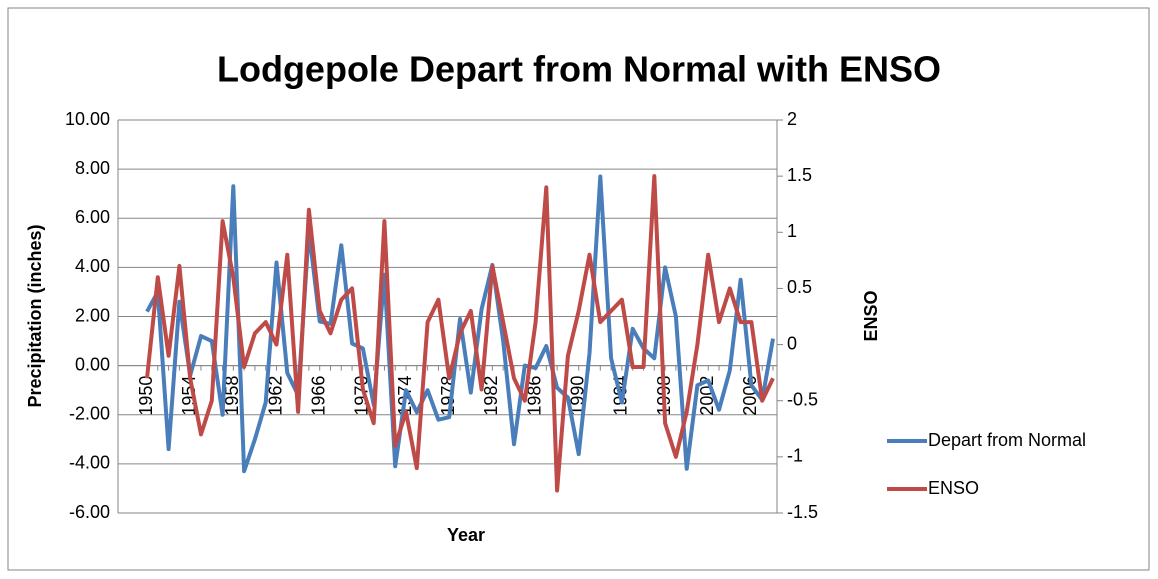 The image size is (1158, 579). I want to click on x-tick-label: 2006, so click(750, 396).